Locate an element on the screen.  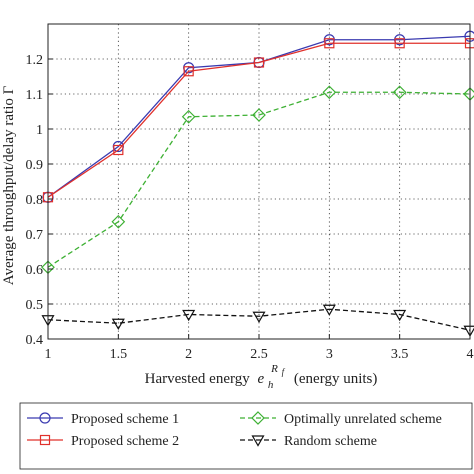
x-axis-label-main: Harvested energy is located at coordinates (198, 379).